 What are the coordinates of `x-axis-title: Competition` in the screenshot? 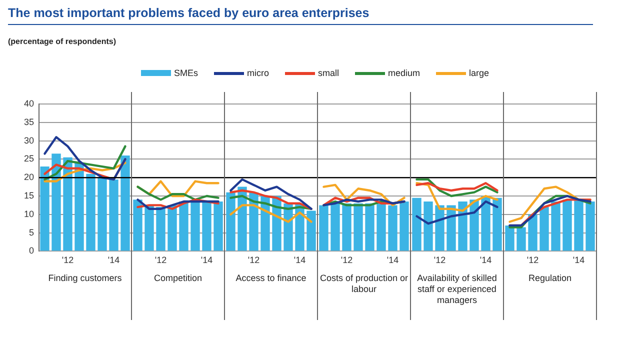 It's located at (178, 278).